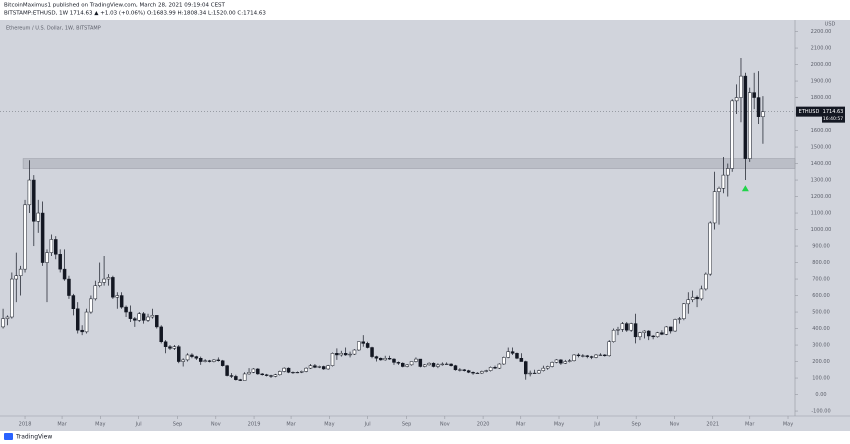 The image size is (850, 444). Describe the element at coordinates (821, 247) in the screenshot. I see `y-tick-label: 900.00` at that location.